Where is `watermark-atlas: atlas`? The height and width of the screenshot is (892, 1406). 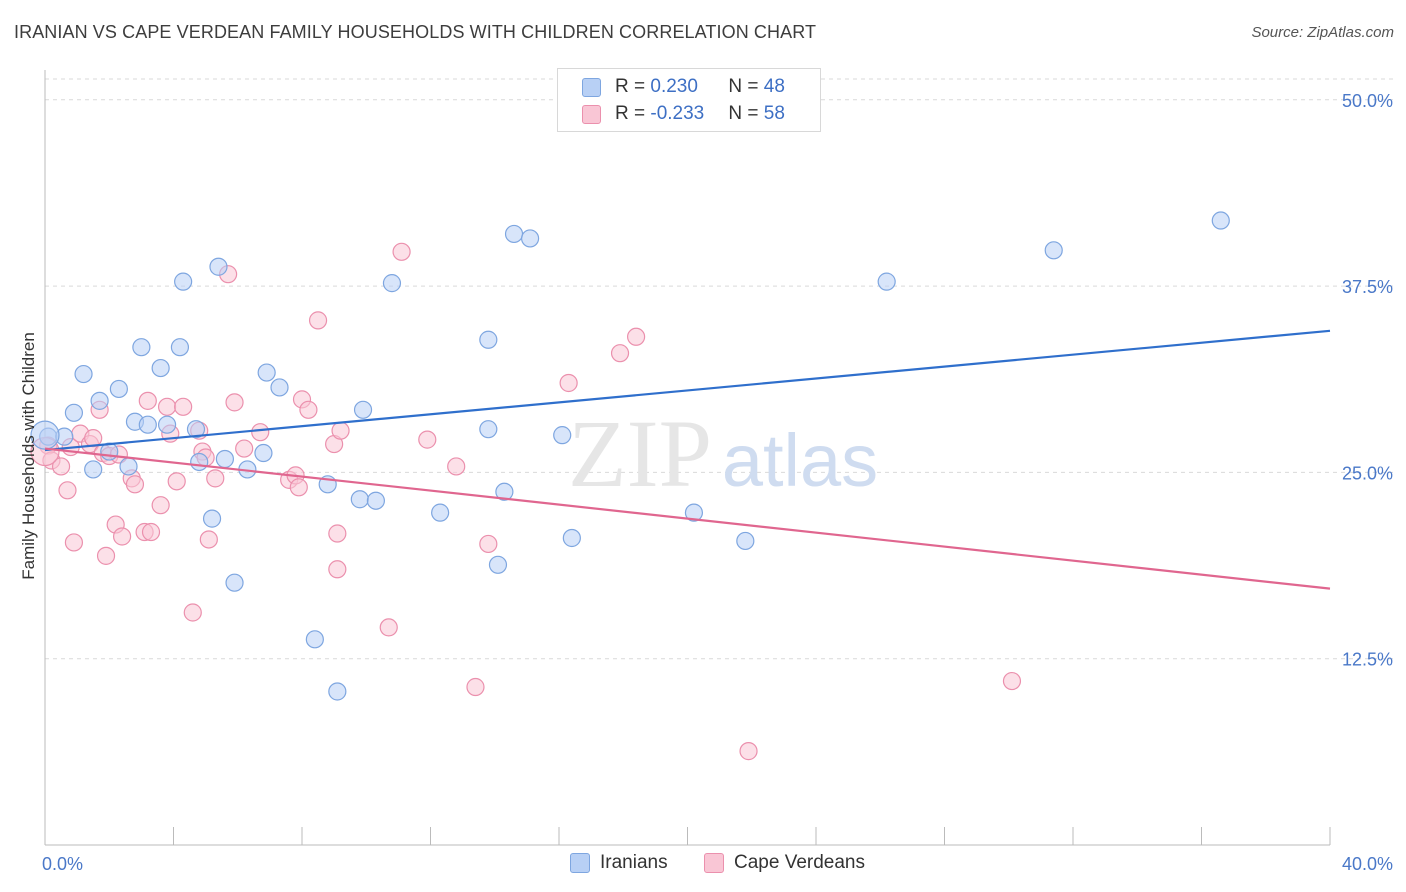
watermark-atlas: atlas is located at coordinates (800, 460).